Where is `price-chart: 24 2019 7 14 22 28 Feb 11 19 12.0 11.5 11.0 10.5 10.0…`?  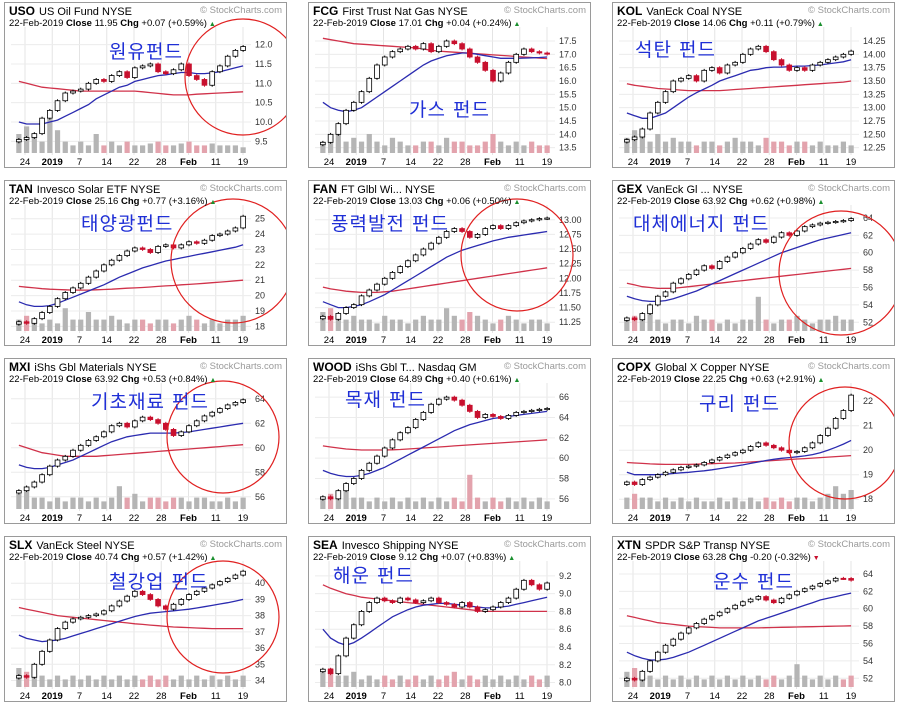 price-chart: 24 2019 7 14 22 28 Feb 11 19 12.0 11.5 11.0 10.5 10.0… is located at coordinates (148, 92).